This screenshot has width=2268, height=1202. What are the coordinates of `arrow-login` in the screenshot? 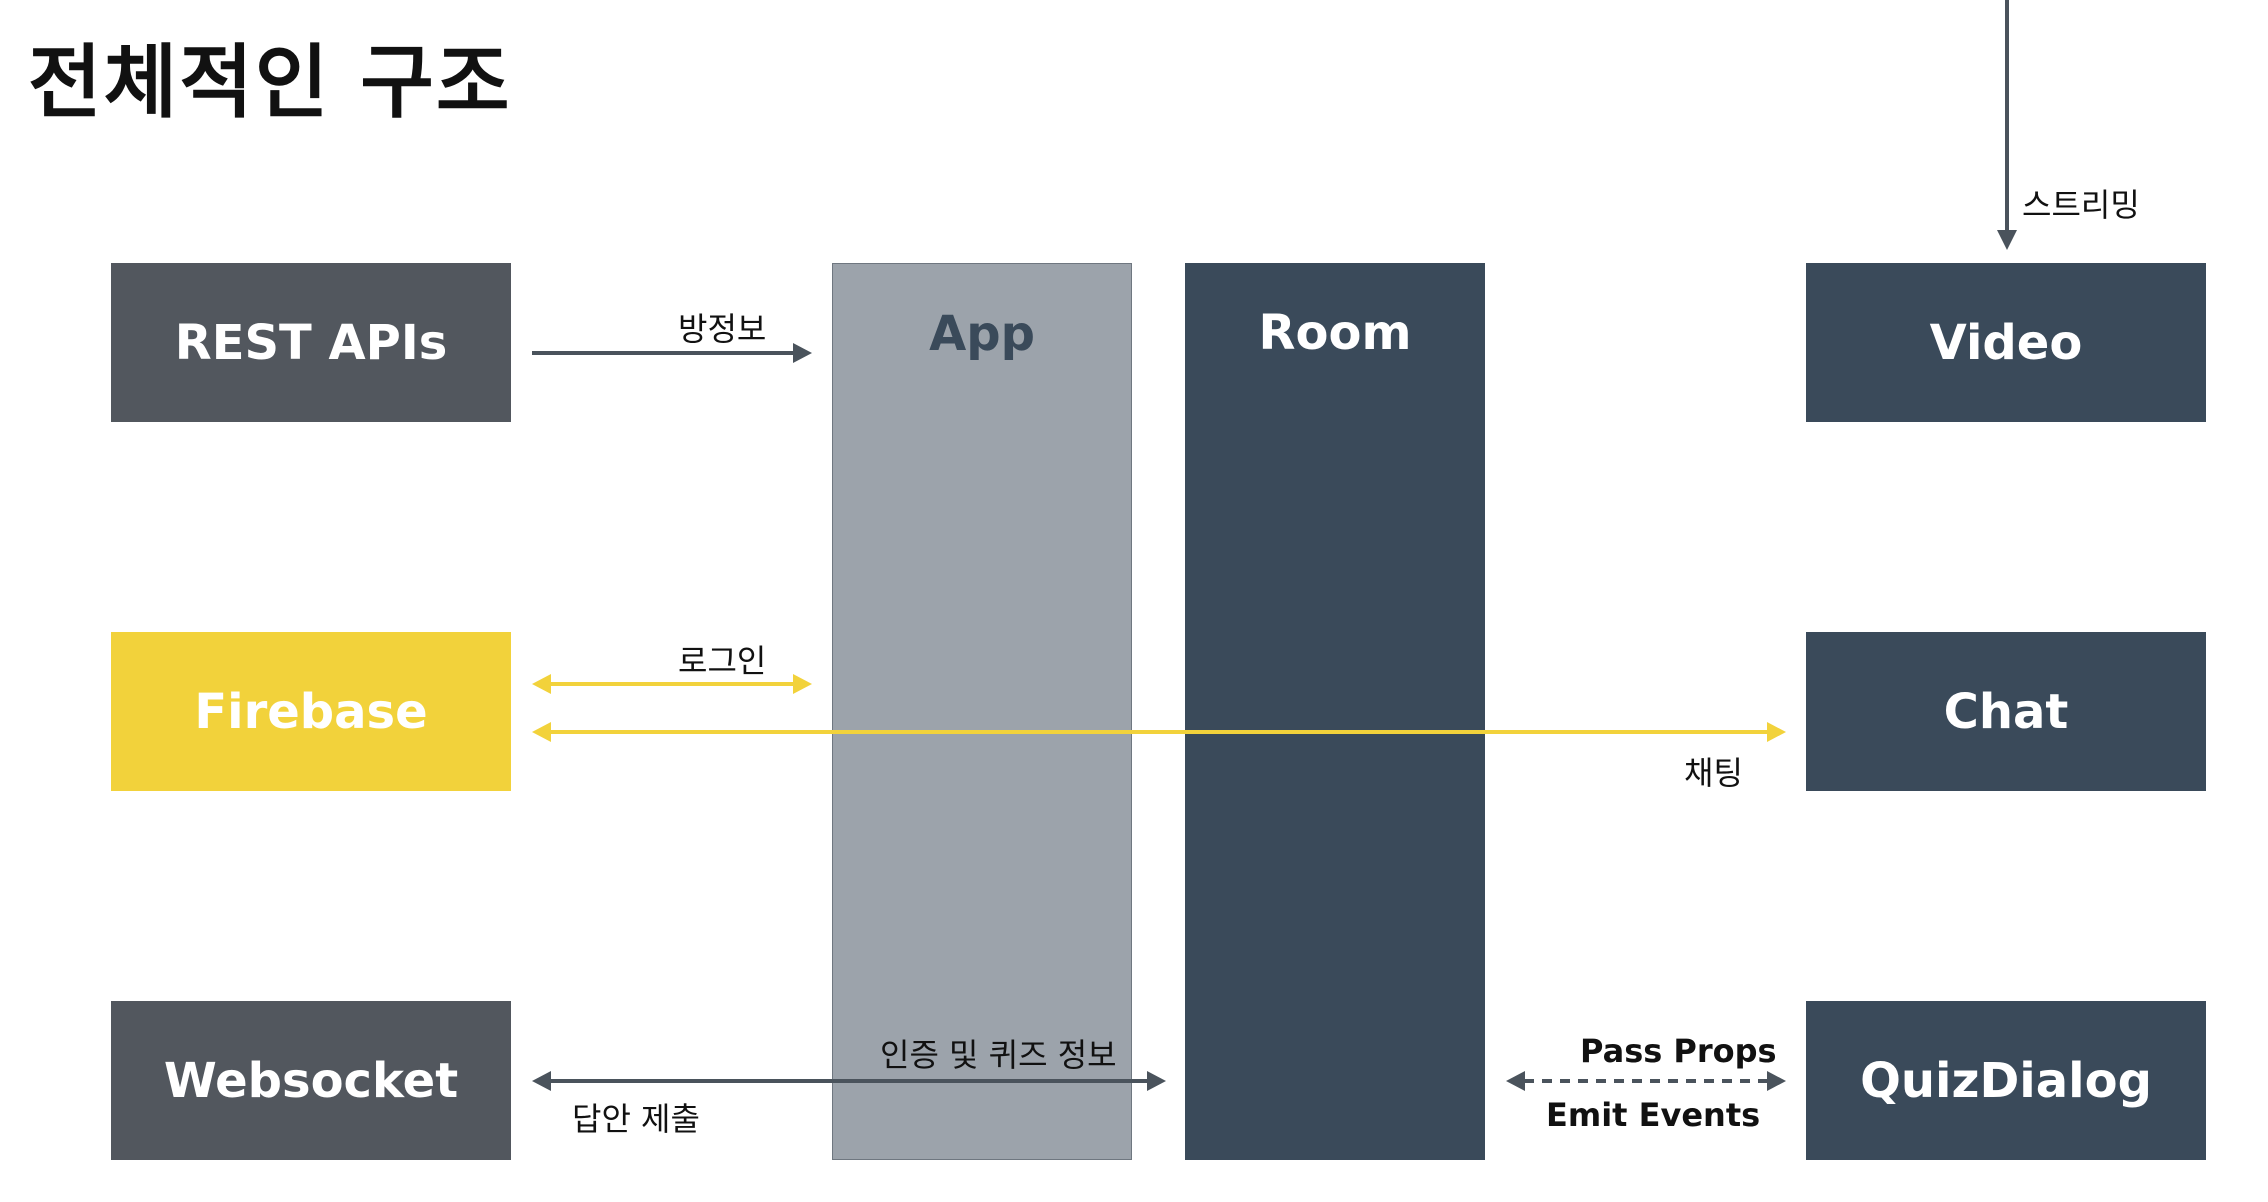 It's located at (672, 684).